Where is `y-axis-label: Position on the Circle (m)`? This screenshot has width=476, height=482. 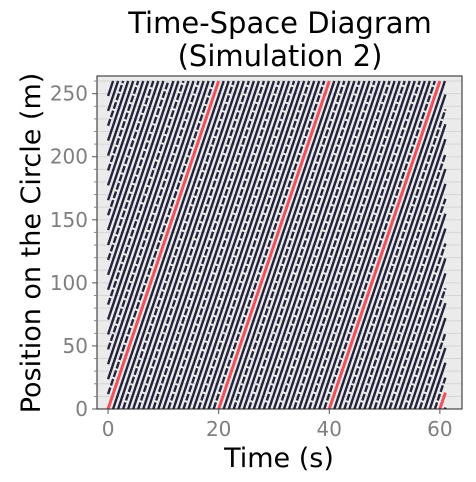
y-axis-label: Position on the Circle (m) is located at coordinates (31, 243).